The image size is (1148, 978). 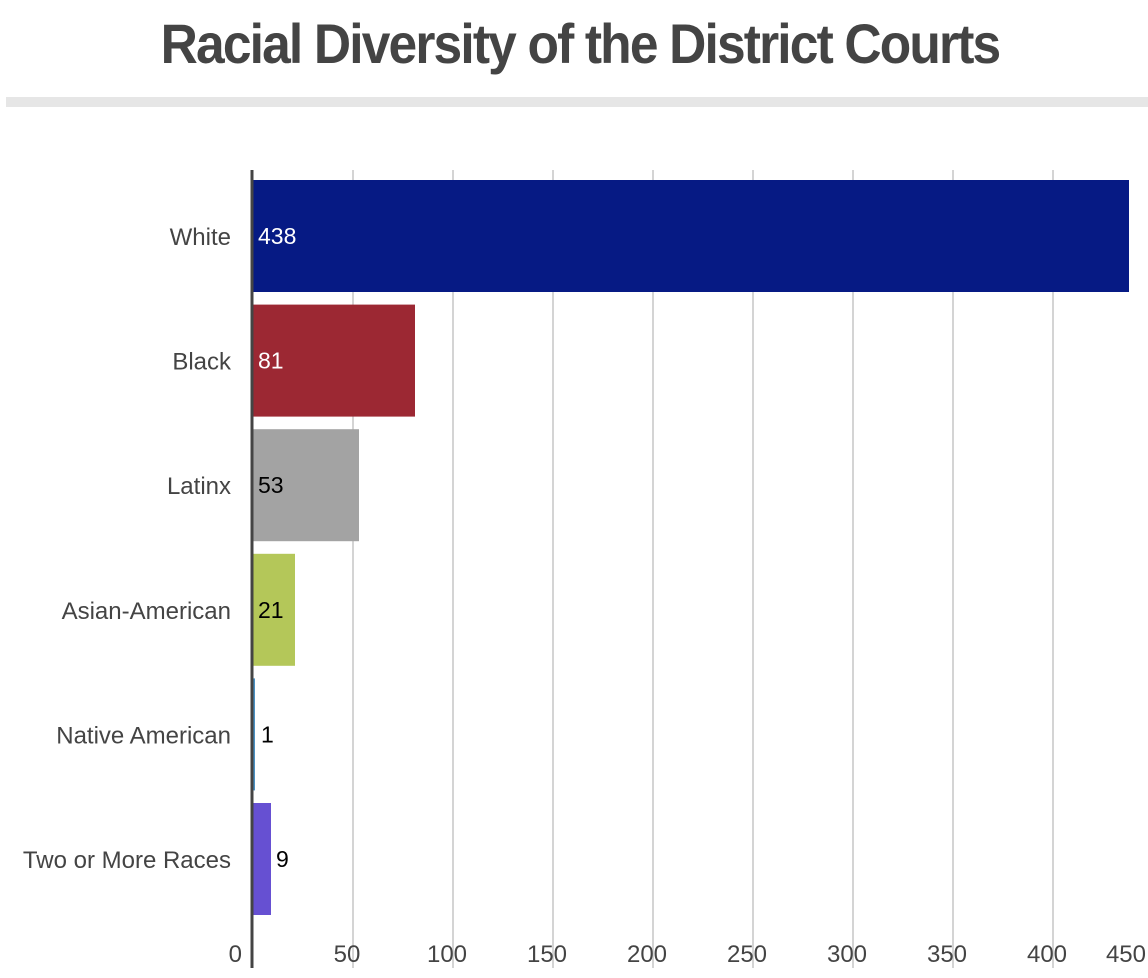 I want to click on title-divider, so click(x=577, y=102).